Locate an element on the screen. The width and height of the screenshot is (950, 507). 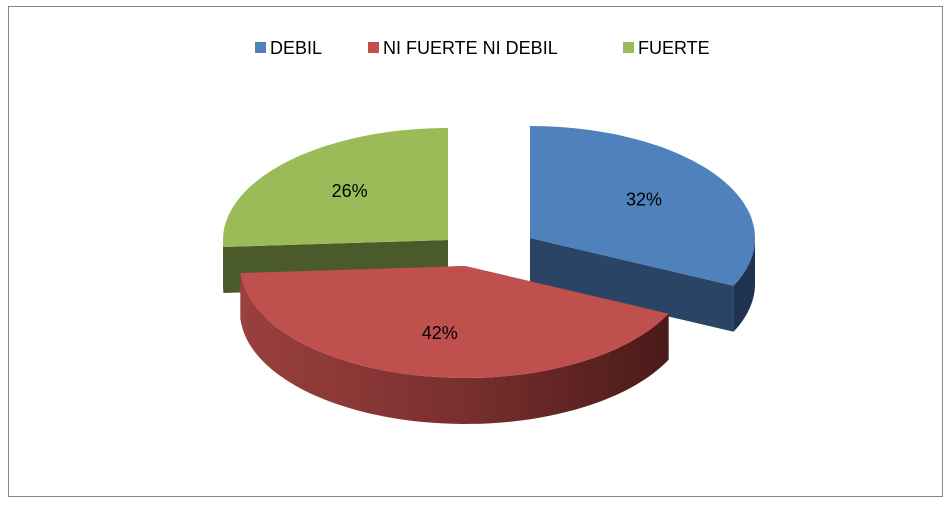
legend-label: DEBIL is located at coordinates (296, 48).